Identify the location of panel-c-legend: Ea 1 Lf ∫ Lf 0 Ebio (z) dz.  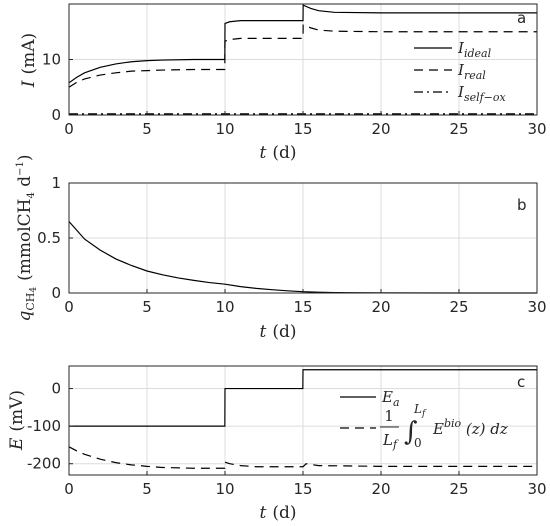
(424, 419).